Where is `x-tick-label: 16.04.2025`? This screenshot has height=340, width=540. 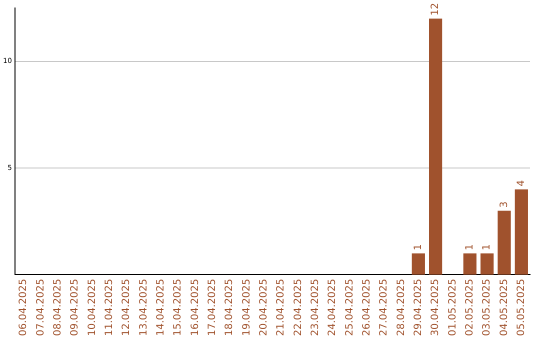 x-tick-label: 16.04.2025 is located at coordinates (195, 307).